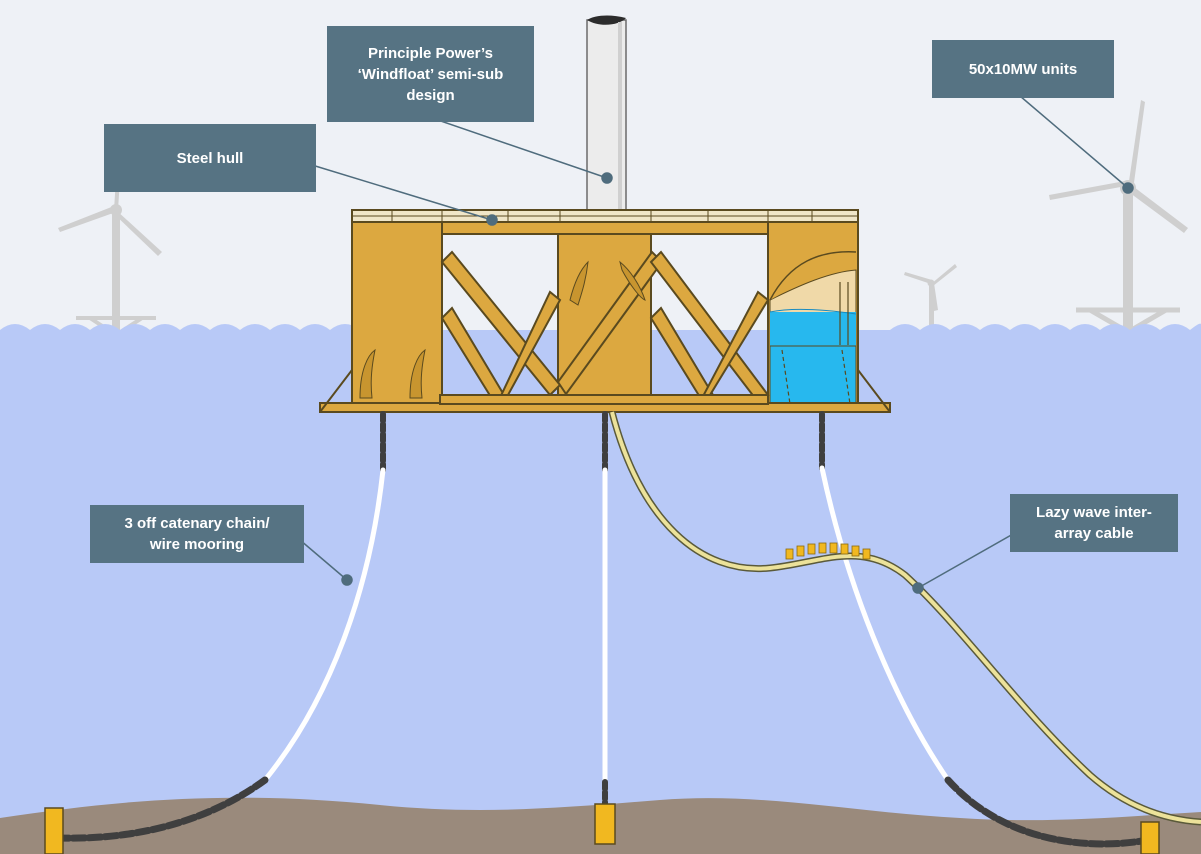 Image resolution: width=1201 pixels, height=854 pixels. Describe the element at coordinates (605, 311) in the screenshot. I see `steel-hull` at that location.